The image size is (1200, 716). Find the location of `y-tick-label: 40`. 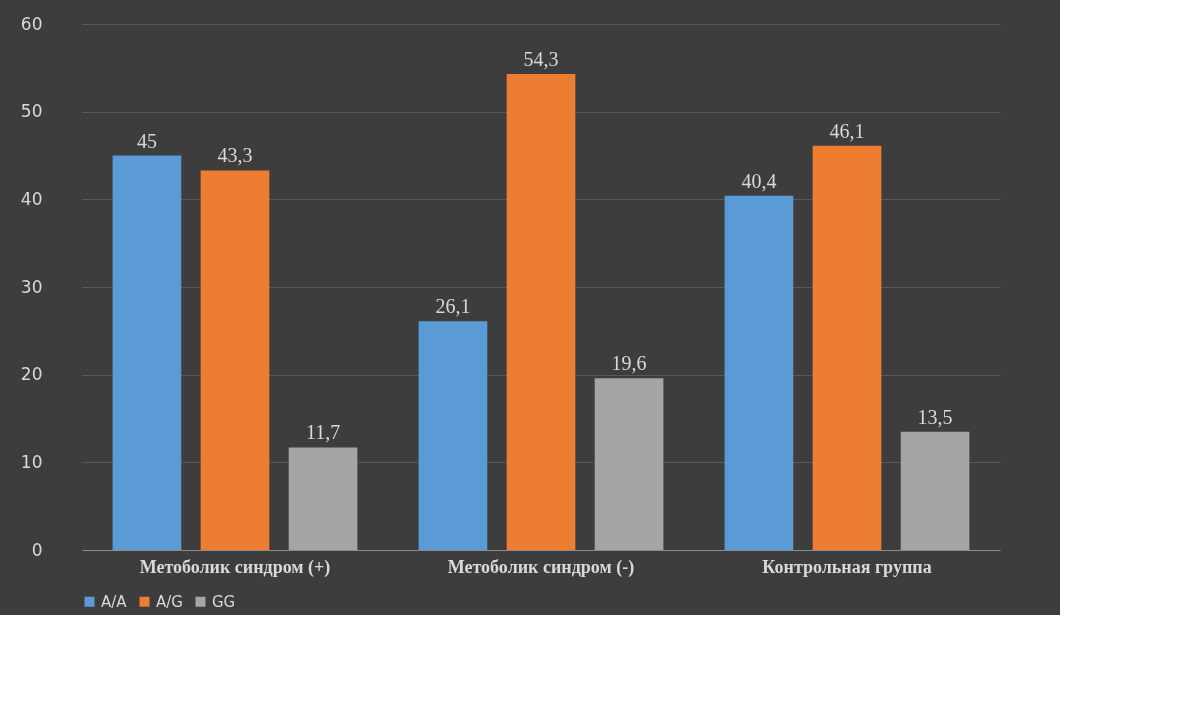

y-tick-label: 40 is located at coordinates (31, 198).